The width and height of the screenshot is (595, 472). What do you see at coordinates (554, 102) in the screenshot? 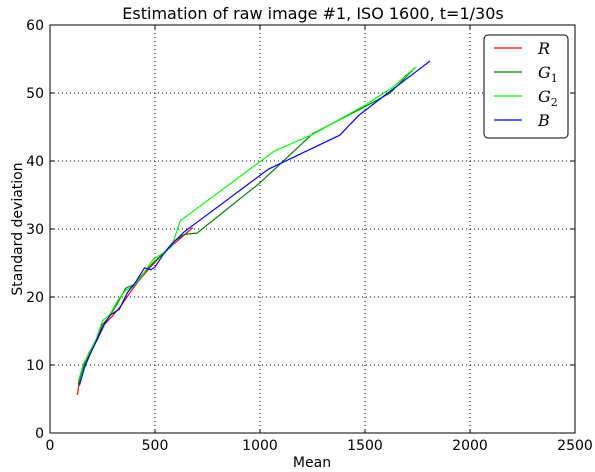
I see `legend-label-sub: 2` at bounding box center [554, 102].